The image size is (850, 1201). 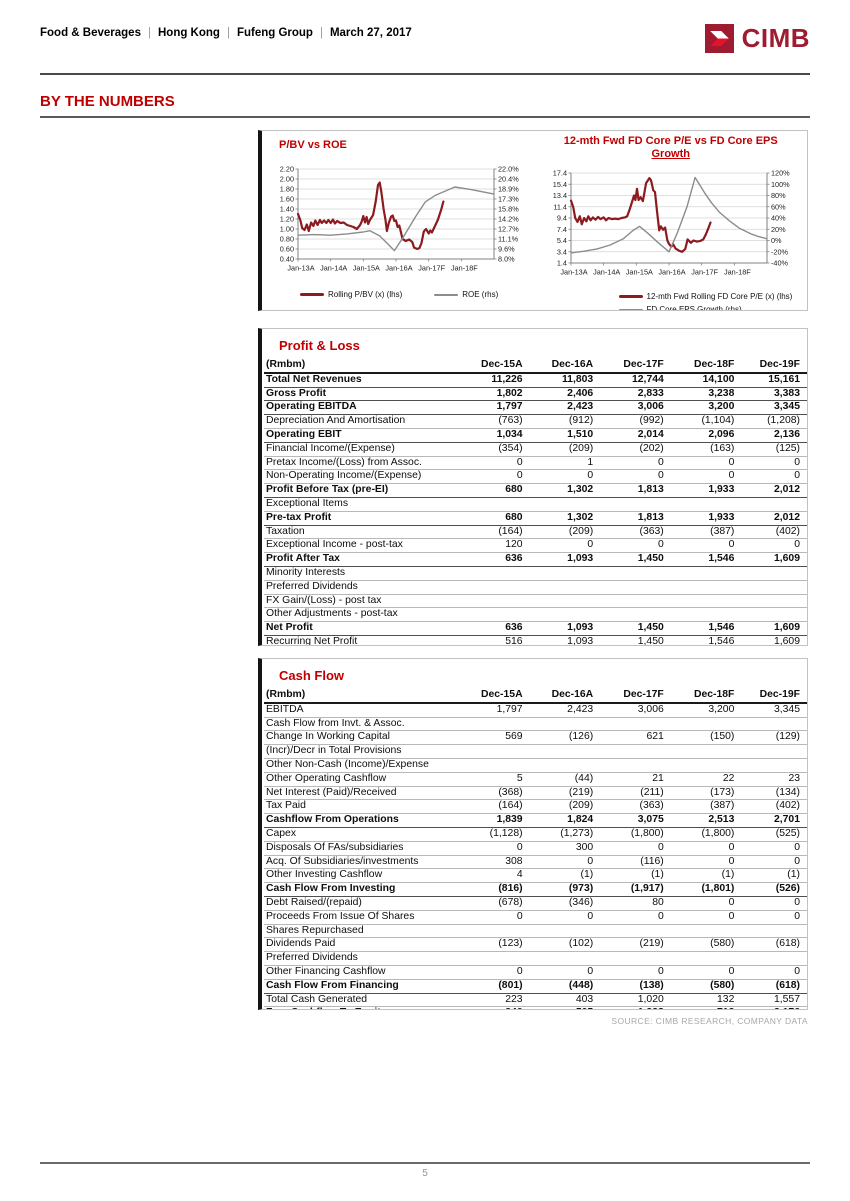 I want to click on left-axis-tick-label: 1.80, so click(x=287, y=189).